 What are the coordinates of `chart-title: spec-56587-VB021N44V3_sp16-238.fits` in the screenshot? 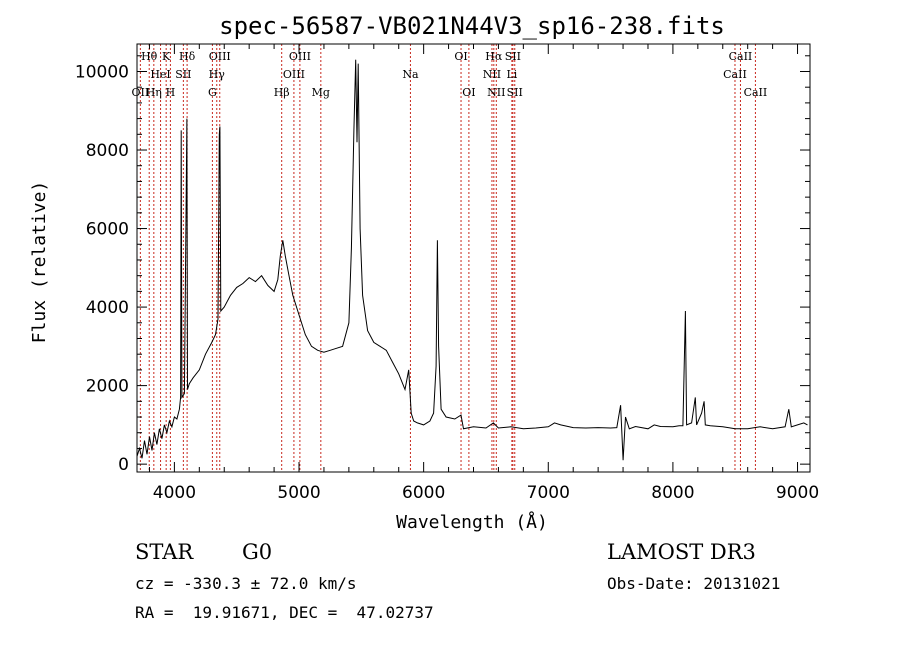 It's located at (472, 26).